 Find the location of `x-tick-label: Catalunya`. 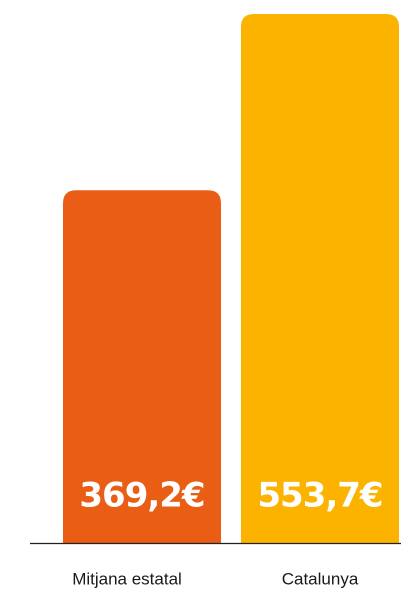

x-tick-label: Catalunya is located at coordinates (320, 578).